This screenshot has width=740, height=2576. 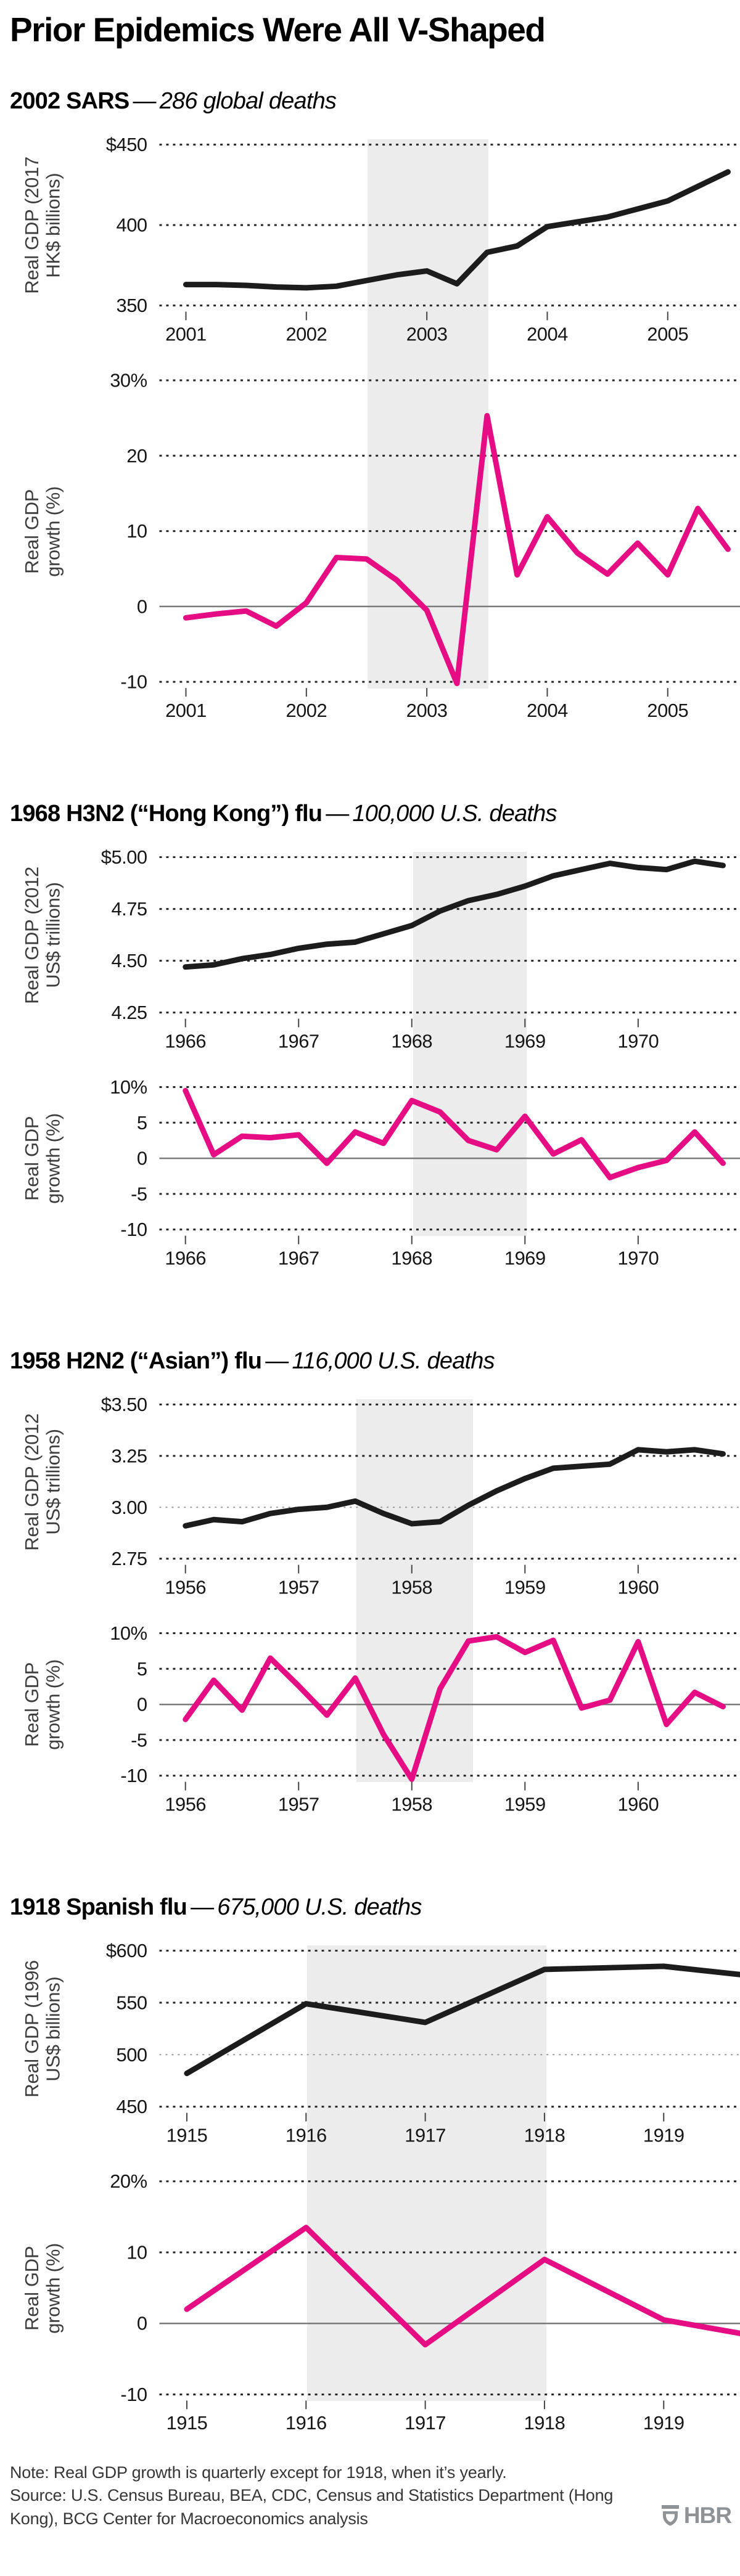 I want to click on svg-text: 4.50, so click(x=129, y=960).